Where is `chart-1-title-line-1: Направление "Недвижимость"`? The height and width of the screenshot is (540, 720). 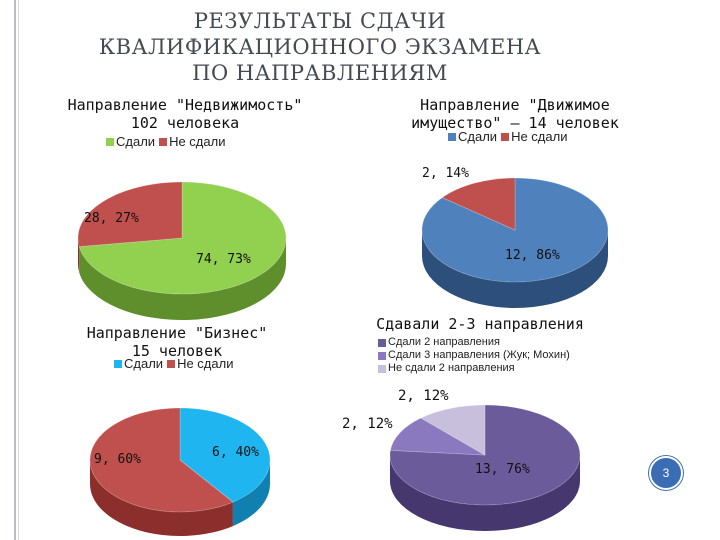 chart-1-title-line-1: Направление "Недвижимость" is located at coordinates (185, 105).